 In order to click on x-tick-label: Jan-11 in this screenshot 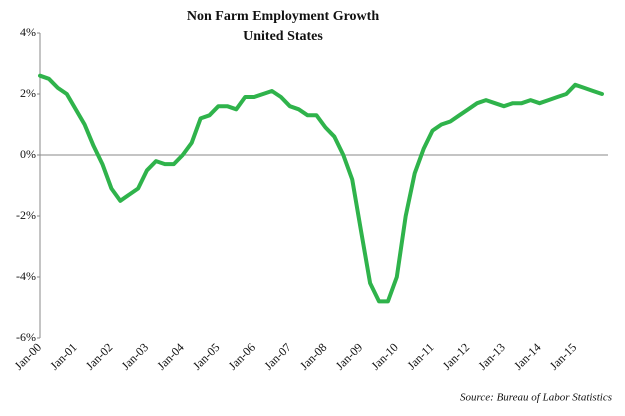, I will do `click(420, 356)`.